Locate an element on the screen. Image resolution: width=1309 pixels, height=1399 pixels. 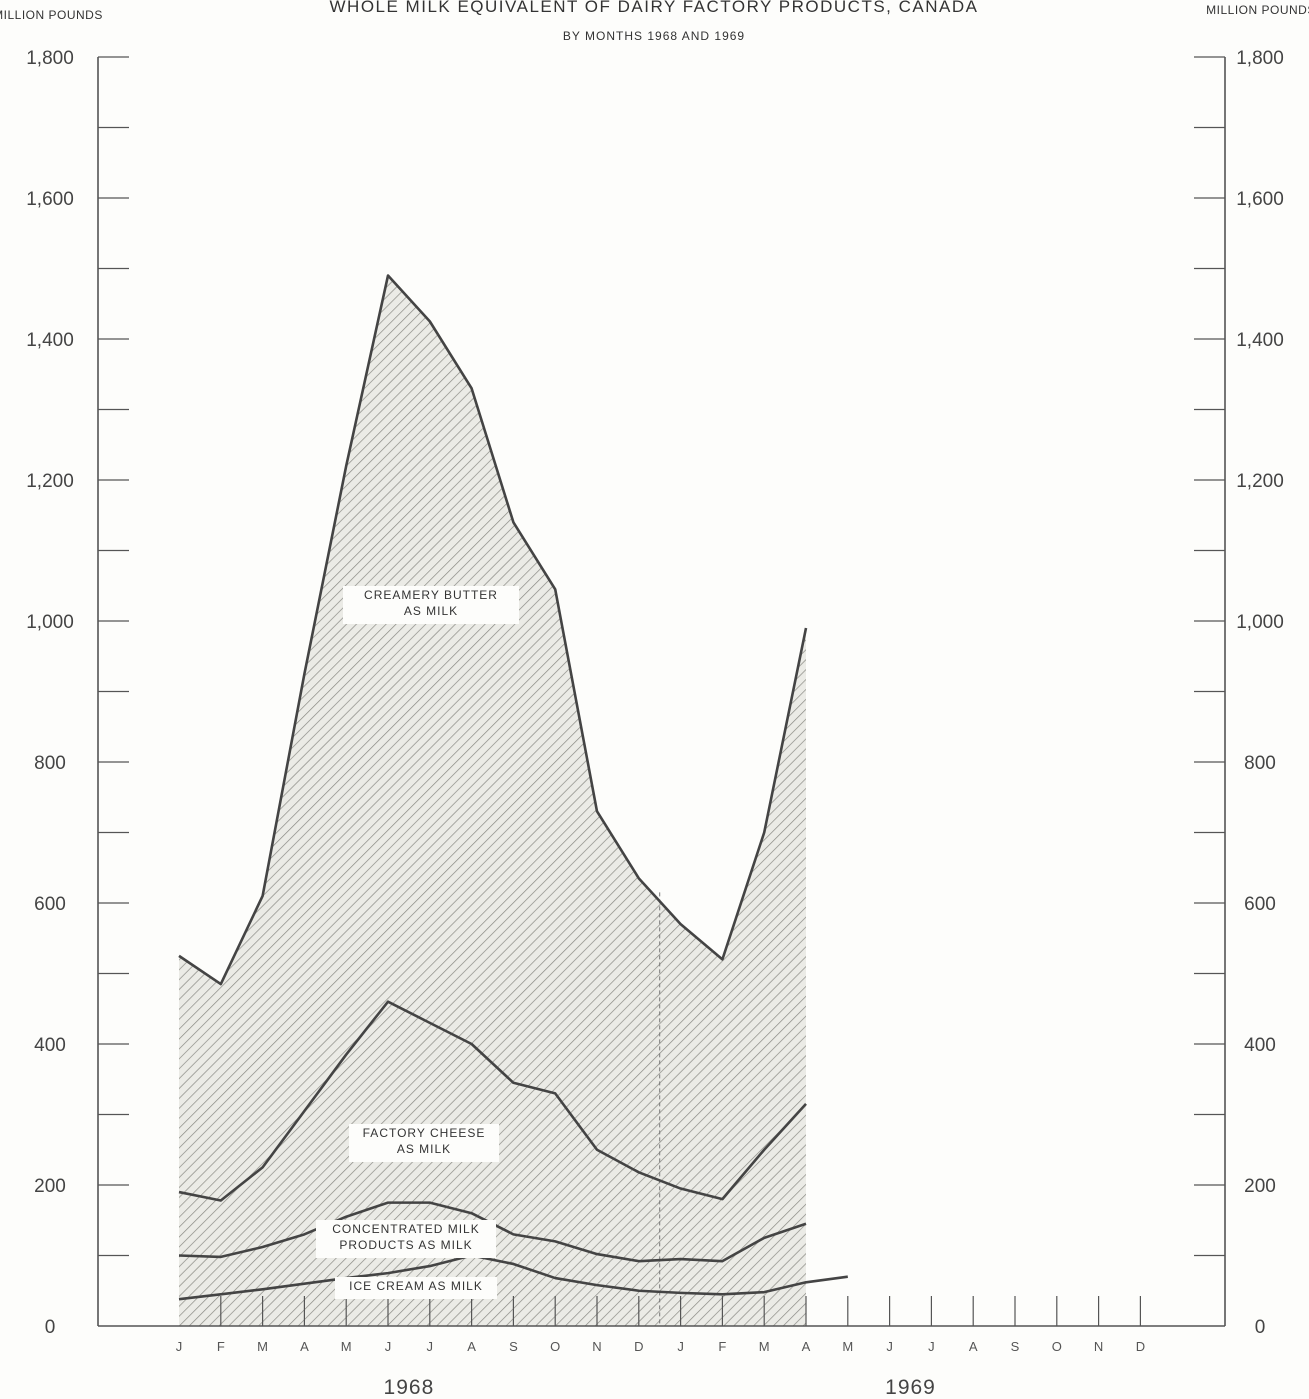
y-tick-label-left: 400 is located at coordinates (50, 1045).